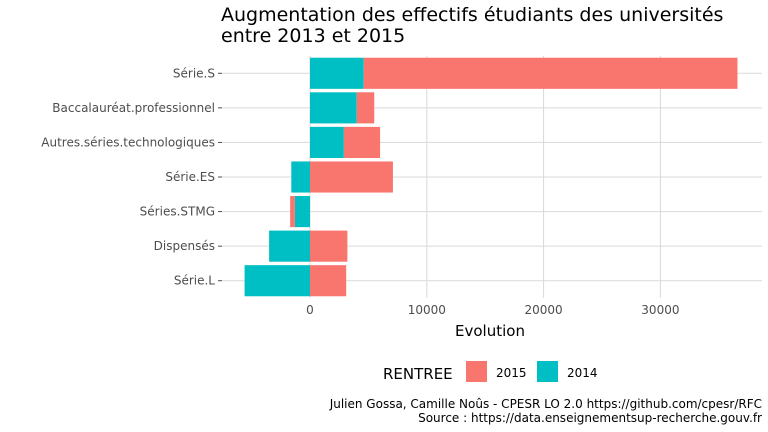 The height and width of the screenshot is (432, 768). I want to click on y-tick-label: Série.L, so click(194, 281).